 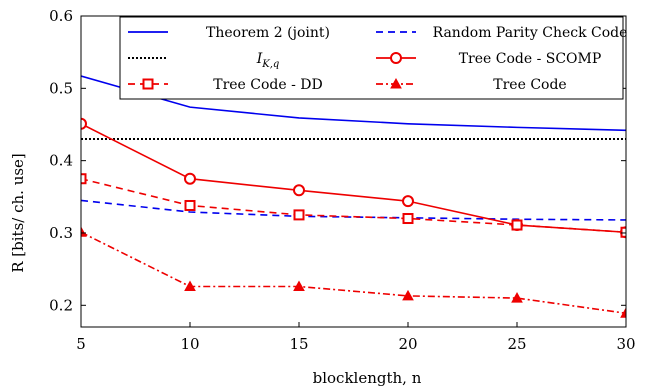 What do you see at coordinates (61, 305) in the screenshot?
I see `y-tick-label-0: 0.2` at bounding box center [61, 305].